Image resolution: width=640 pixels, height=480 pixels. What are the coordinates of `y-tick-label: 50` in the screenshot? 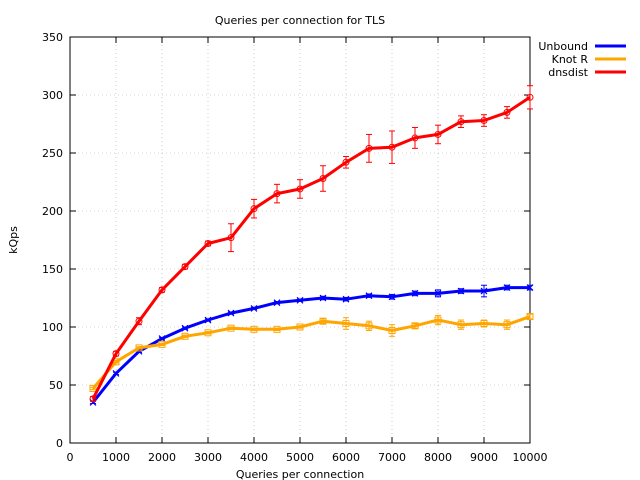 It's located at (56, 385).